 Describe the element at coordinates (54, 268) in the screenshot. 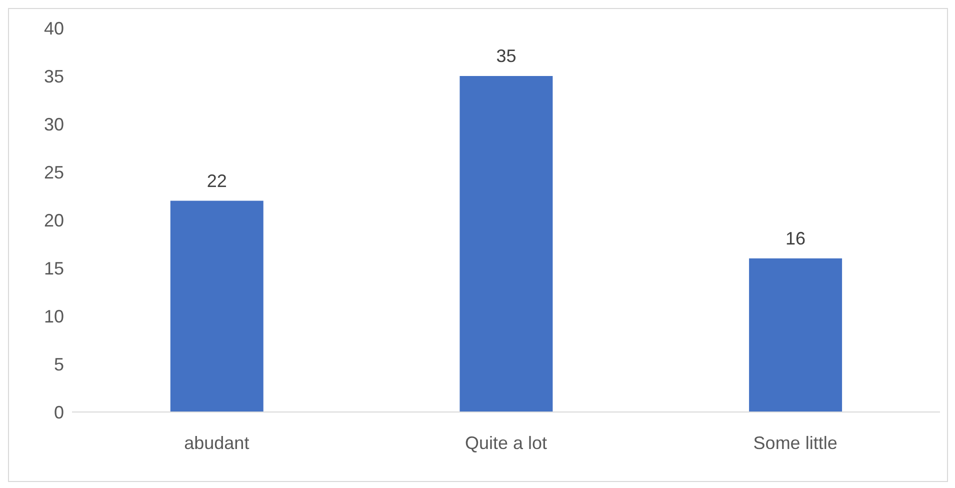

I see `y-tick-label: 15` at that location.